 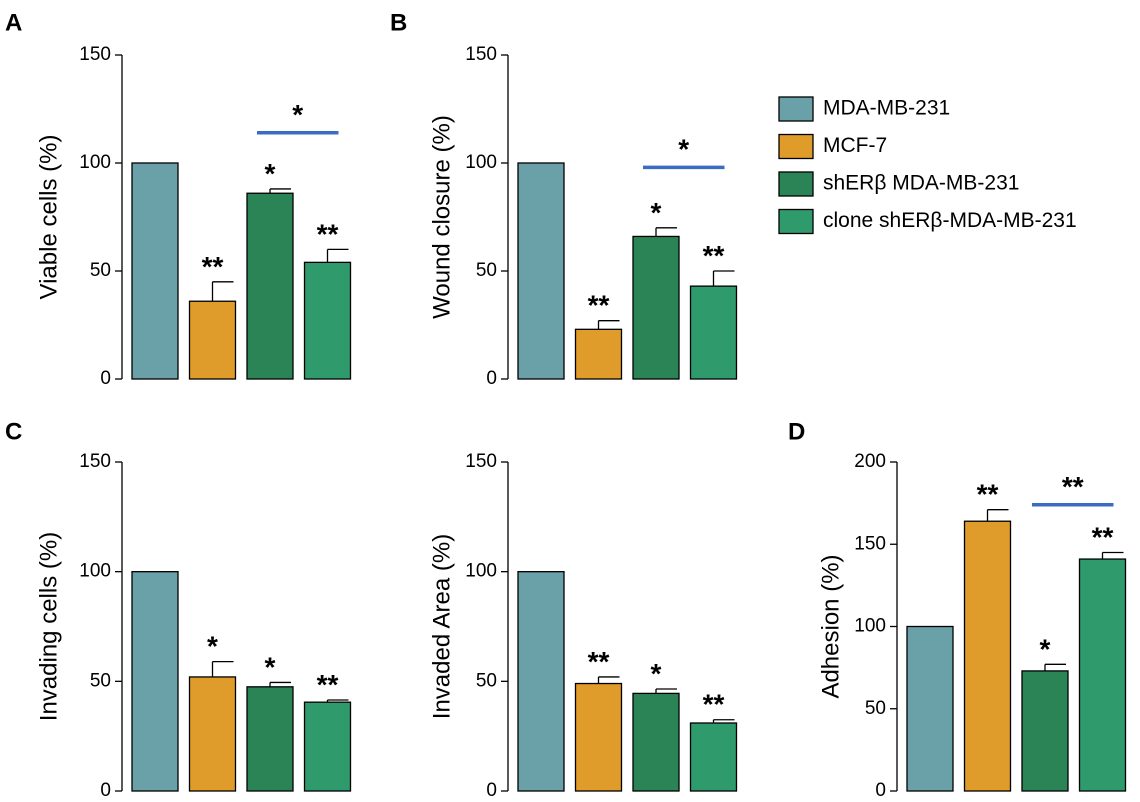 What do you see at coordinates (13, 22) in the screenshot?
I see `panel-letter: A` at bounding box center [13, 22].